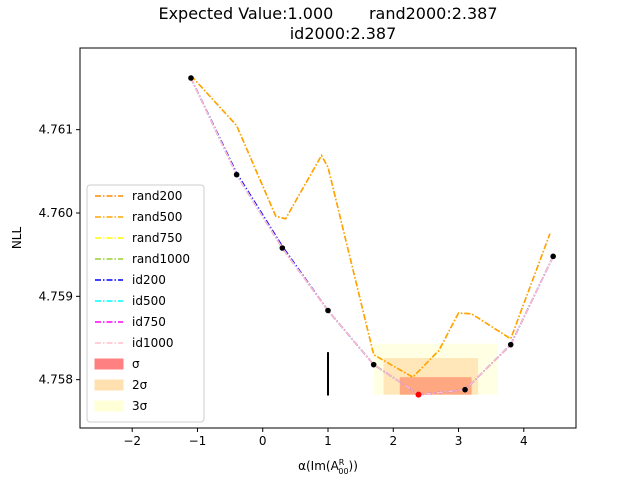  Describe the element at coordinates (149, 301) in the screenshot. I see `legend-label: id500` at that location.